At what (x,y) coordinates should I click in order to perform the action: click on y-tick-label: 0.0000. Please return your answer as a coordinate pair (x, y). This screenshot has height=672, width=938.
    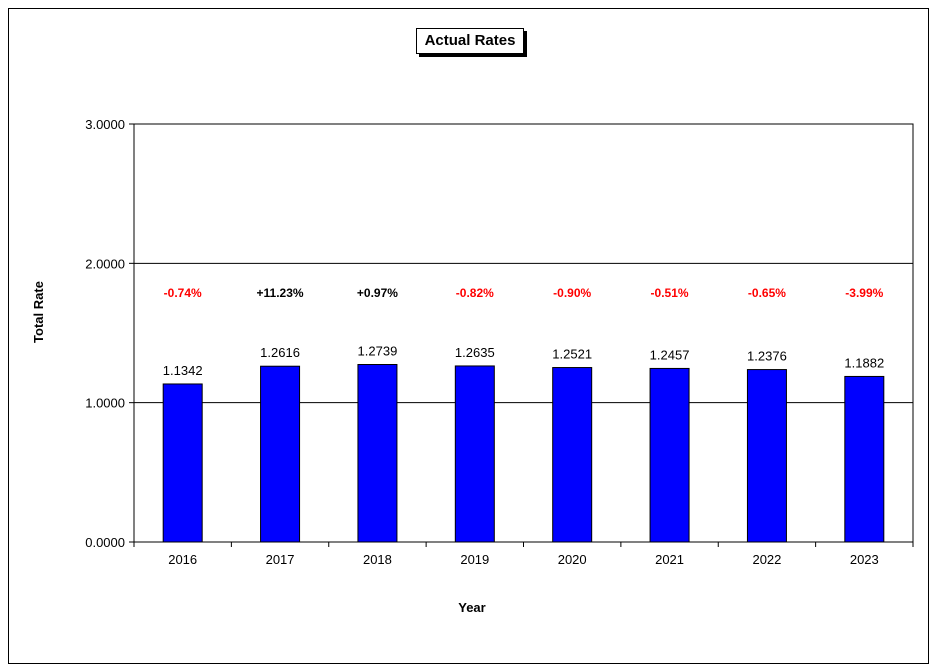
    Looking at the image, I should click on (105, 542).